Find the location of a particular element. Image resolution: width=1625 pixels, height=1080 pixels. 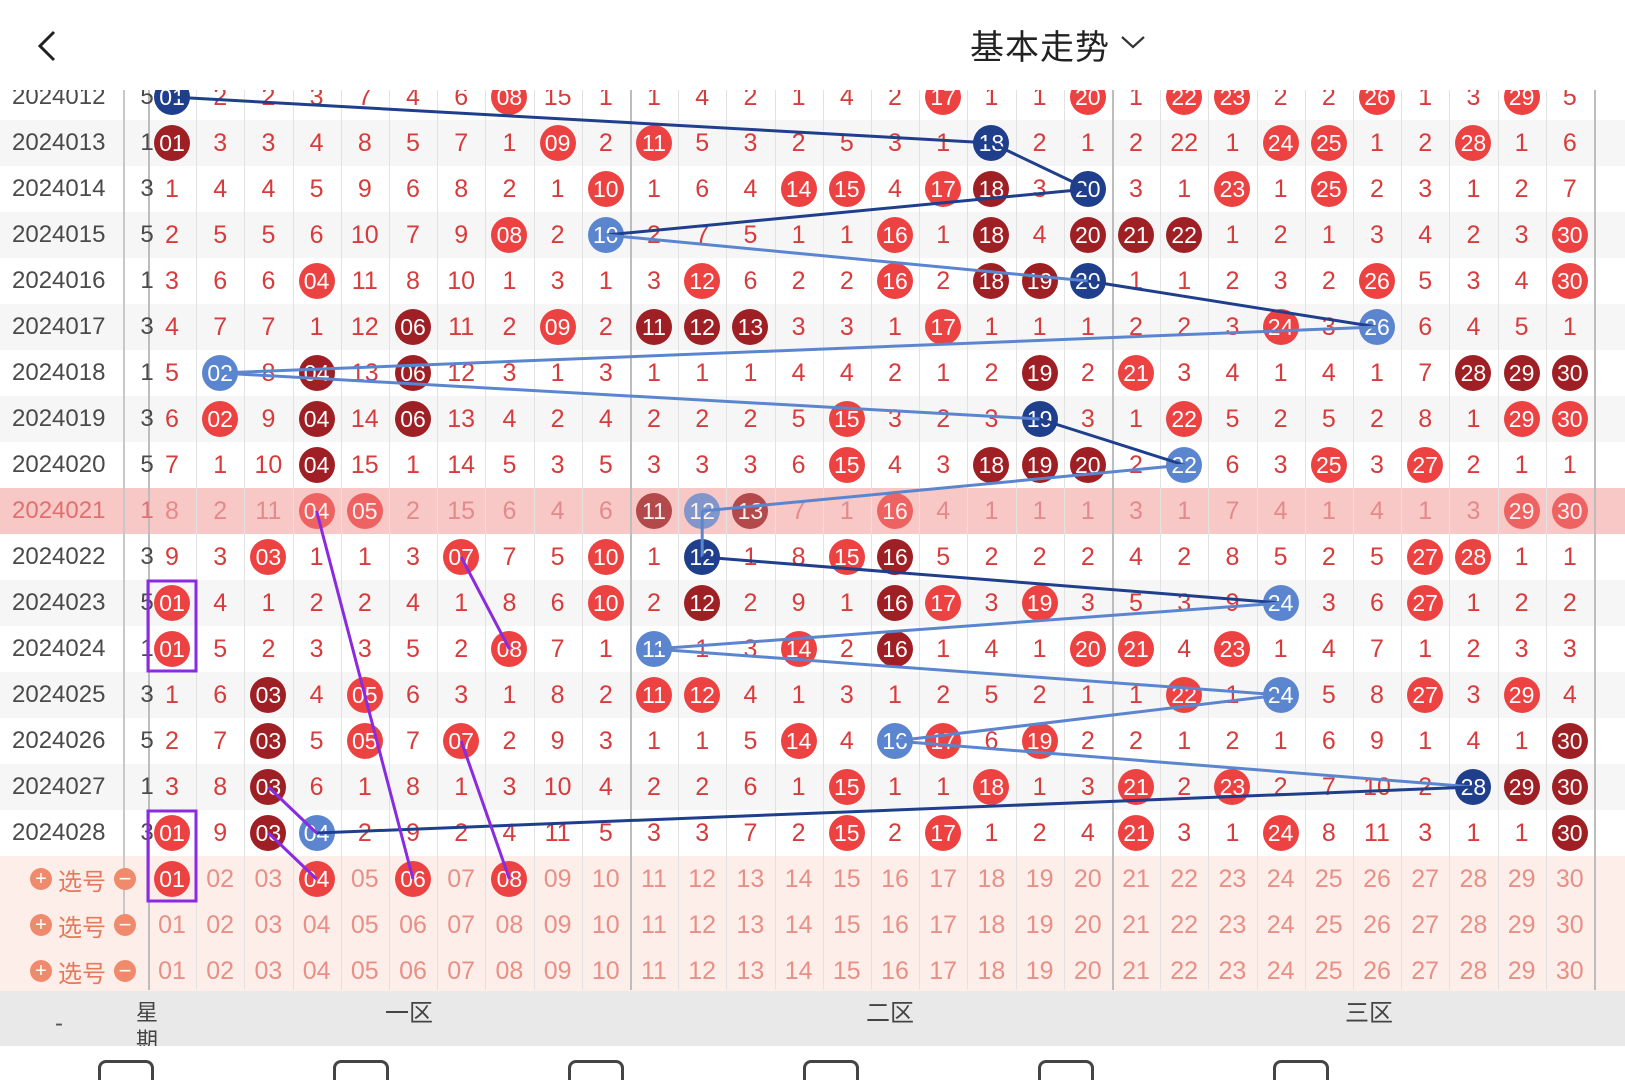

selected-pick-ball: 06 is located at coordinates (412, 879).